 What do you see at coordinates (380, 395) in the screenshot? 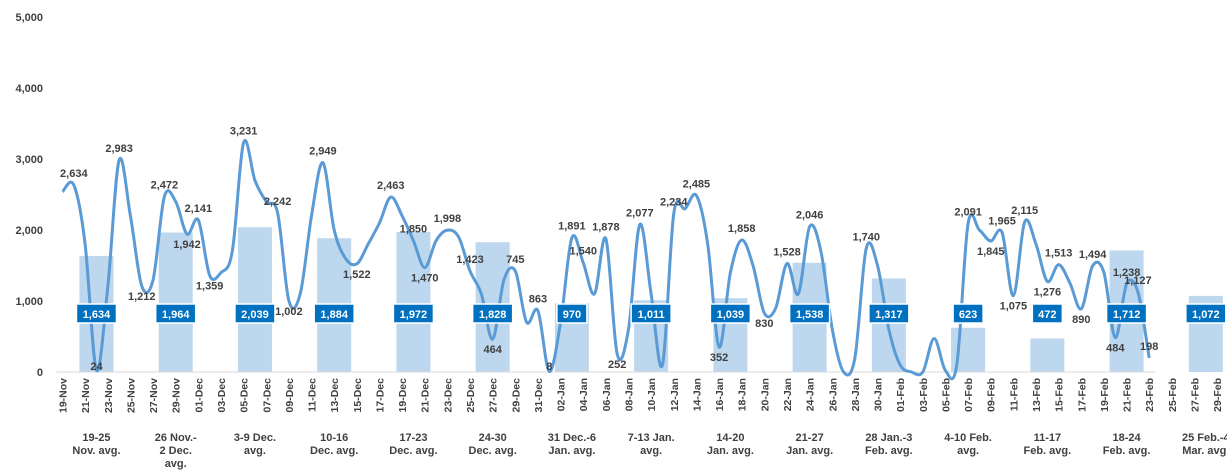
I see `x-tick-label: 17-Dec` at bounding box center [380, 395].